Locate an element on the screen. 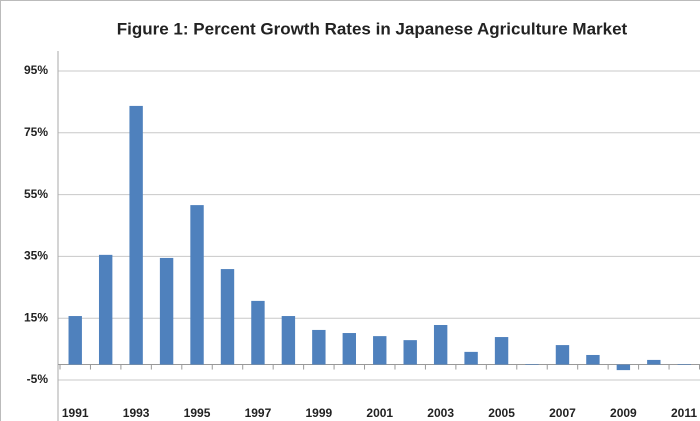 This screenshot has width=700, height=421. x-tick-label: 1995 is located at coordinates (197, 413).